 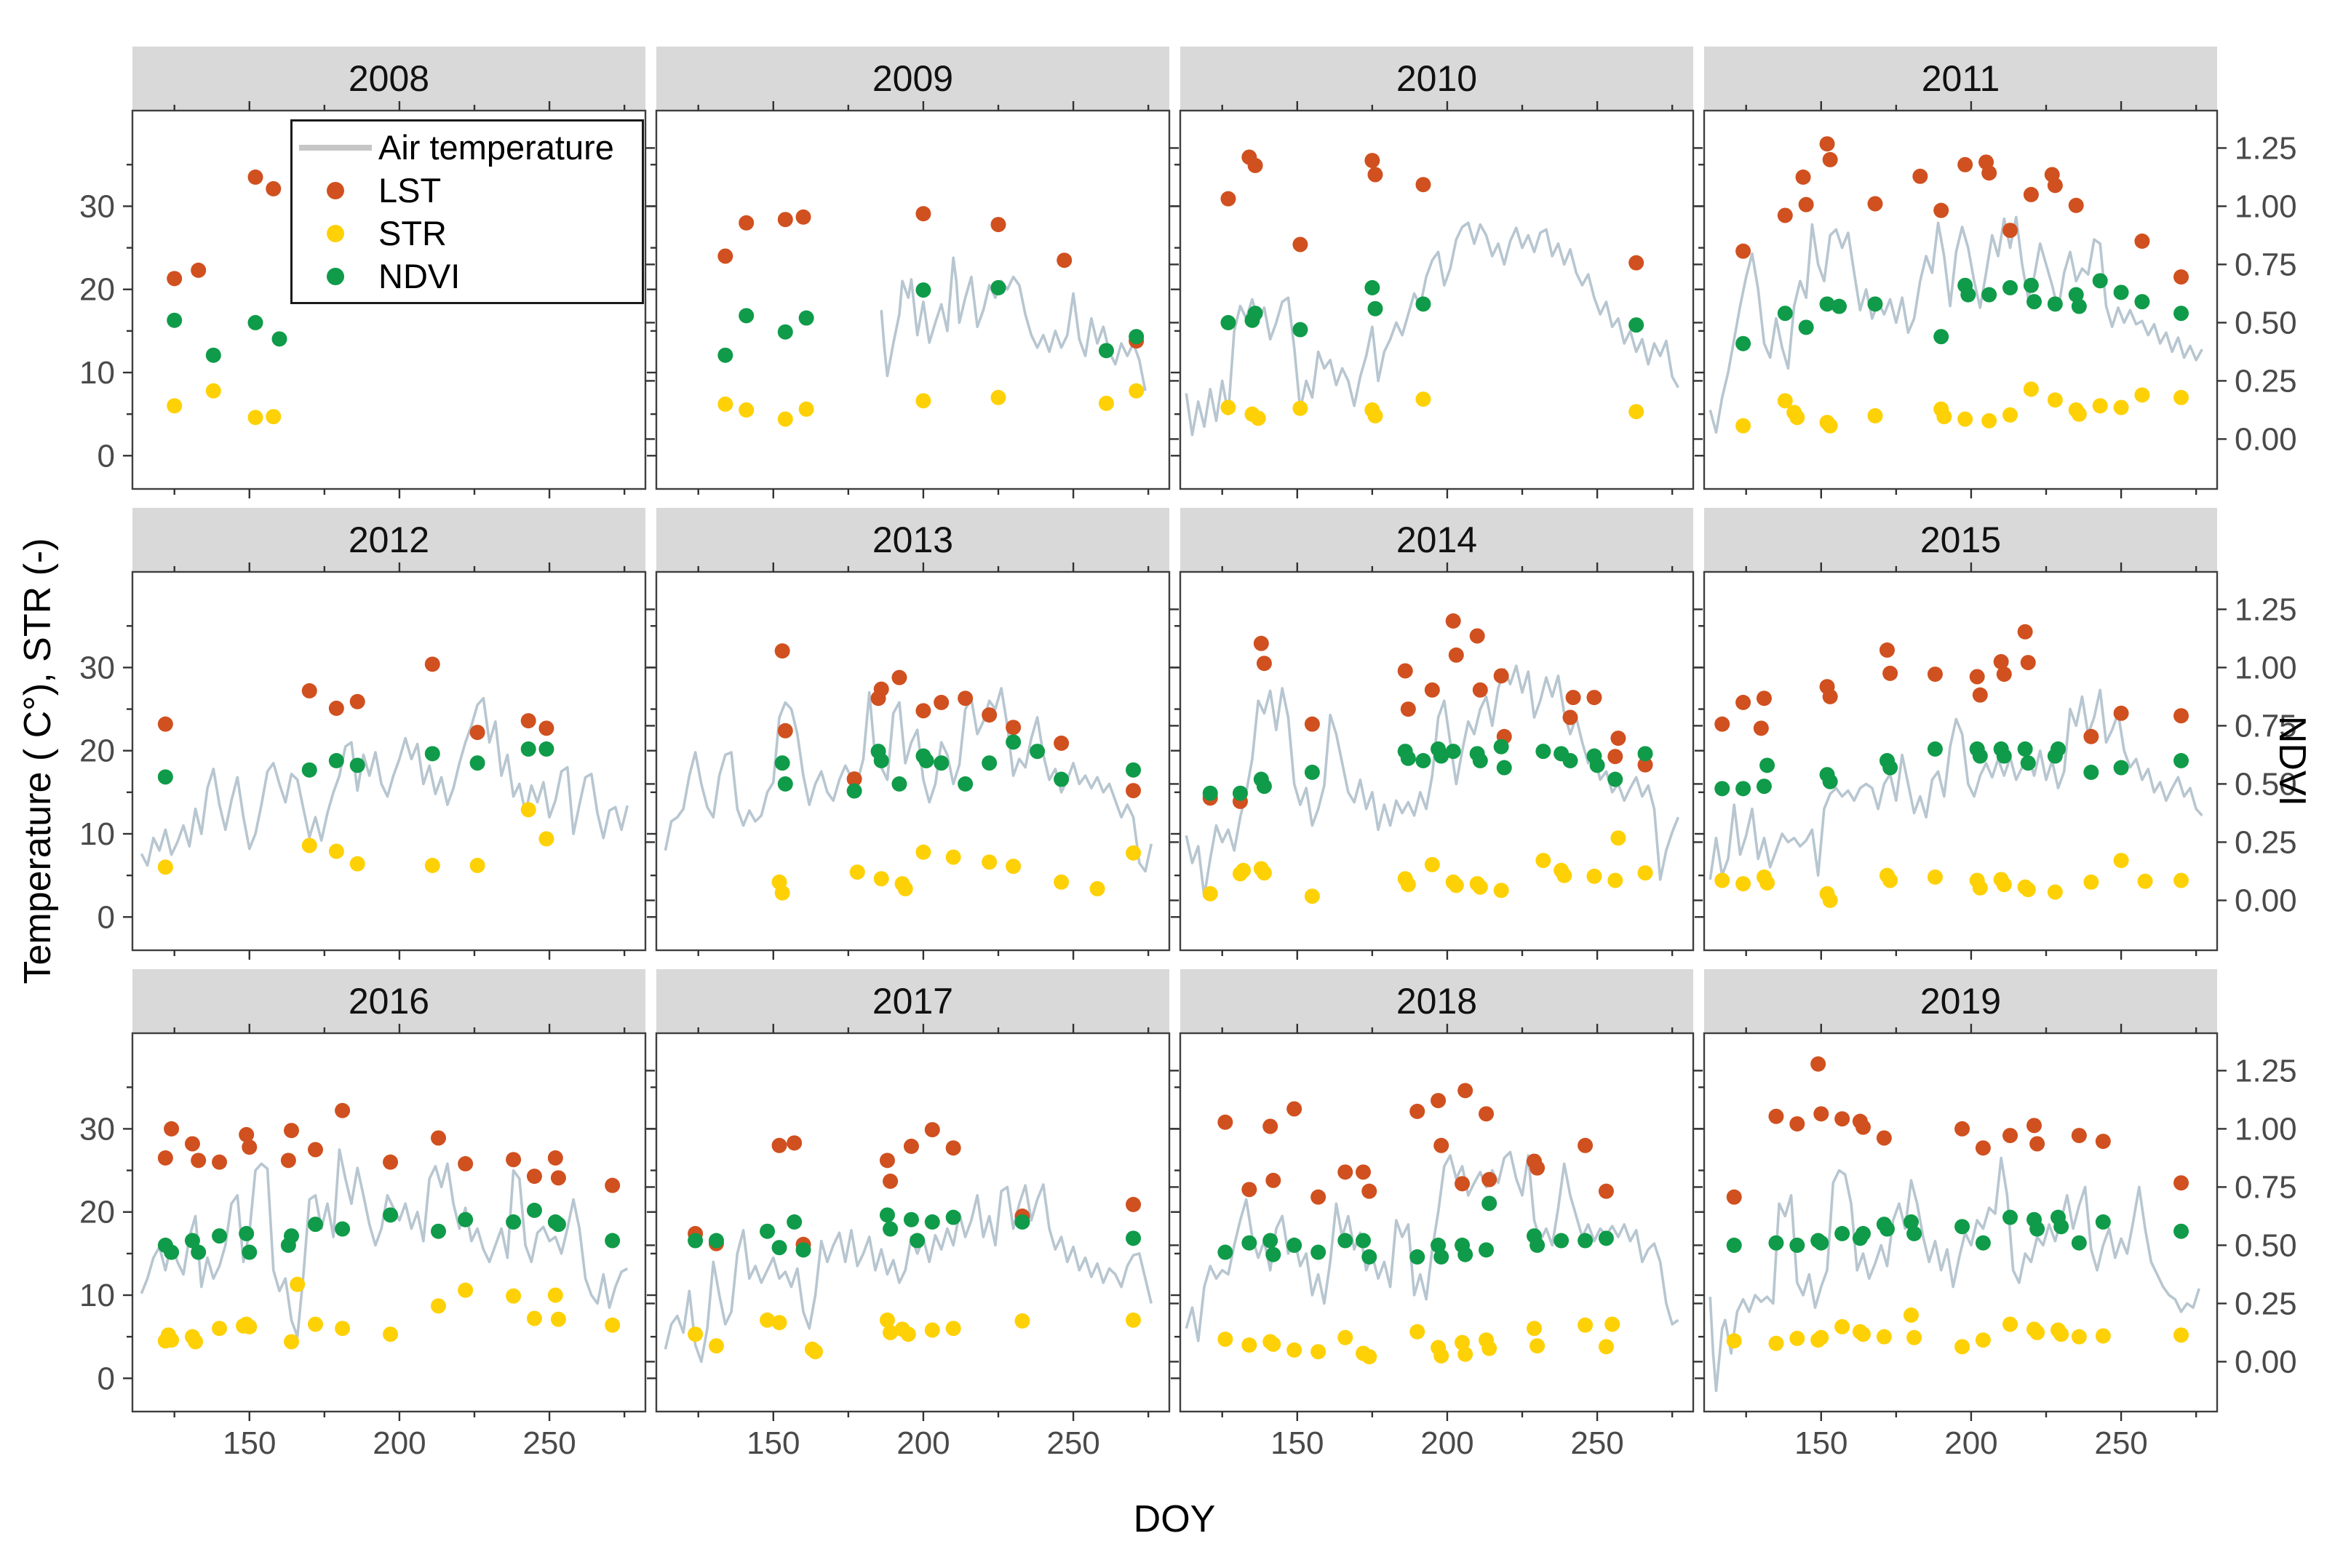 What do you see at coordinates (912, 78) in the screenshot?
I see `facet-strip-label: 2009` at bounding box center [912, 78].